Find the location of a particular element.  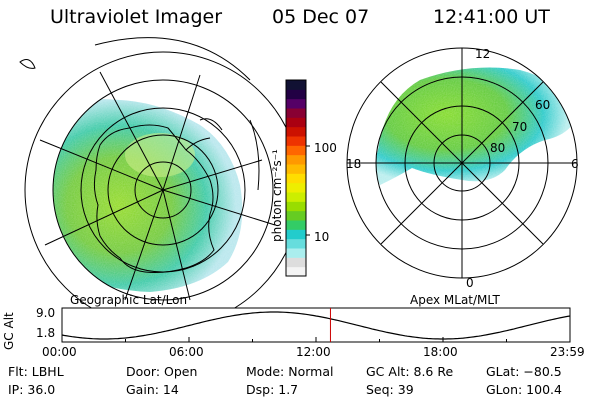

date-label: 05 Dec 07 is located at coordinates (321, 17).